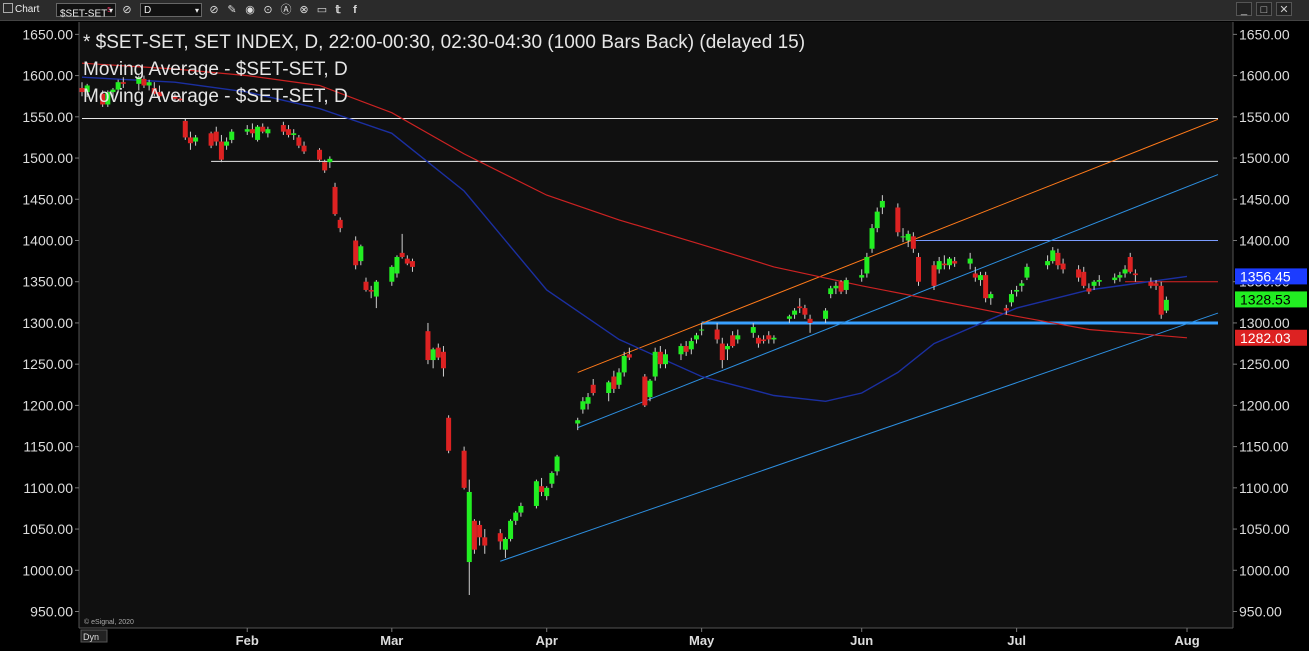 The width and height of the screenshot is (1309, 651). Describe the element at coordinates (1264, 117) in the screenshot. I see `y-tick-label-right: 1550.00` at that location.